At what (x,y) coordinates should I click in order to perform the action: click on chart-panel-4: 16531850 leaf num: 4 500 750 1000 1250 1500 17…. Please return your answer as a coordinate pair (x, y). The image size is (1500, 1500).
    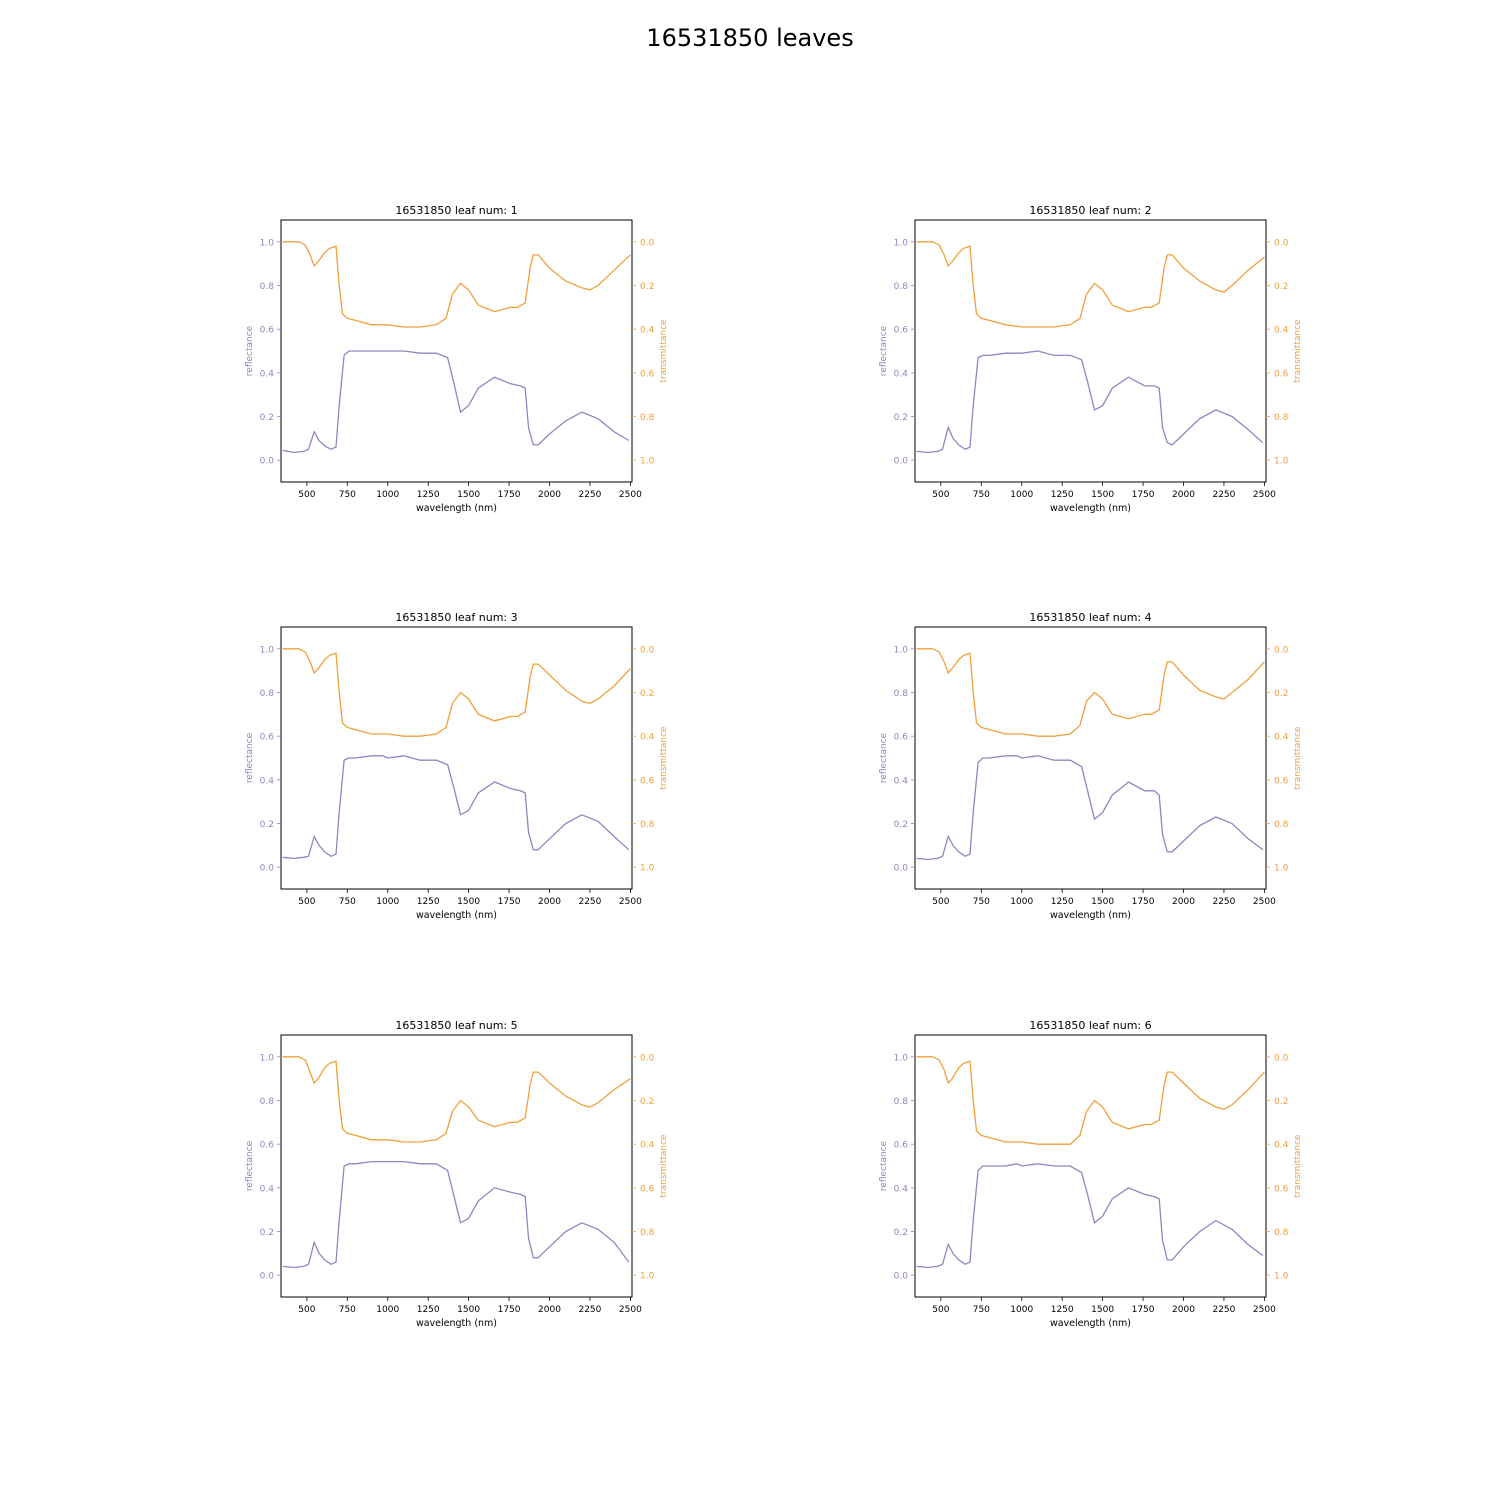
    Looking at the image, I should click on (1091, 766).